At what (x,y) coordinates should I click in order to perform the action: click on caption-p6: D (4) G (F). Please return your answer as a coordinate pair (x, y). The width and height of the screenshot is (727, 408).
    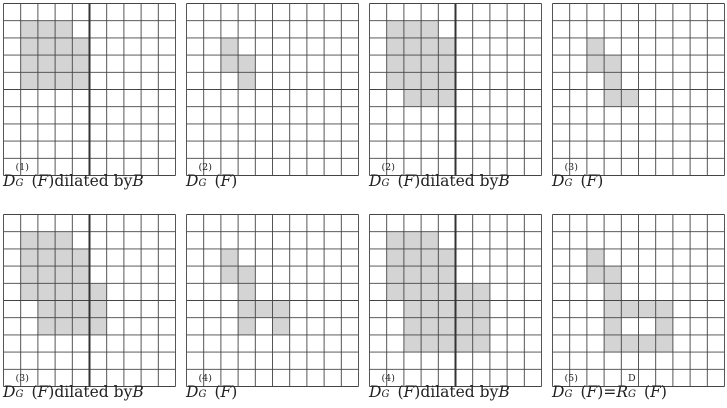
    Looking at the image, I should click on (212, 387).